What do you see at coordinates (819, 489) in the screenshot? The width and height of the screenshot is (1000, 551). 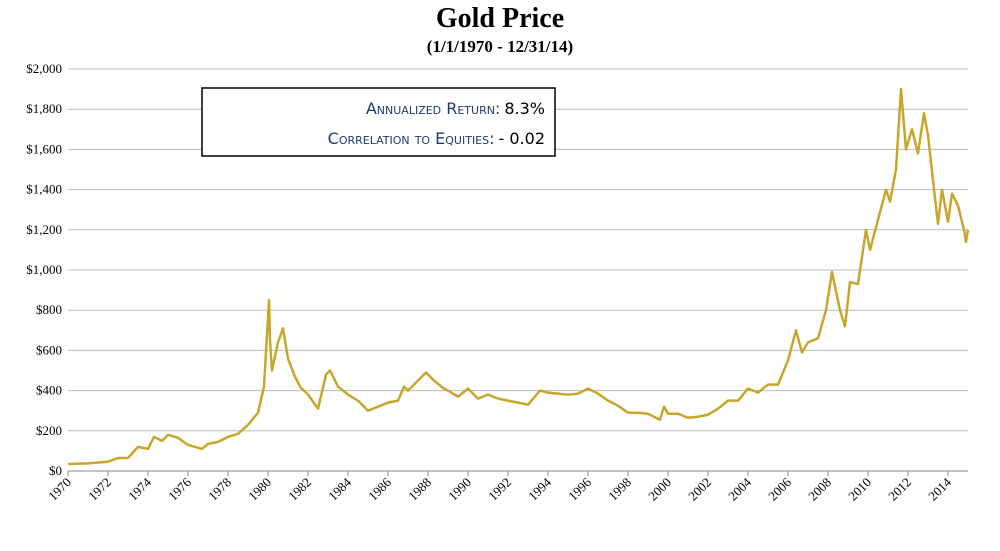 I see `x-tick-label: 2008` at bounding box center [819, 489].